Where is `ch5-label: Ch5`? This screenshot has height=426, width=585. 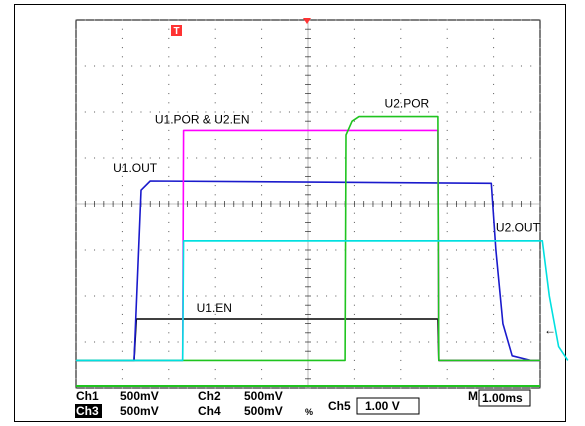
ch5-label: Ch5 is located at coordinates (339, 406).